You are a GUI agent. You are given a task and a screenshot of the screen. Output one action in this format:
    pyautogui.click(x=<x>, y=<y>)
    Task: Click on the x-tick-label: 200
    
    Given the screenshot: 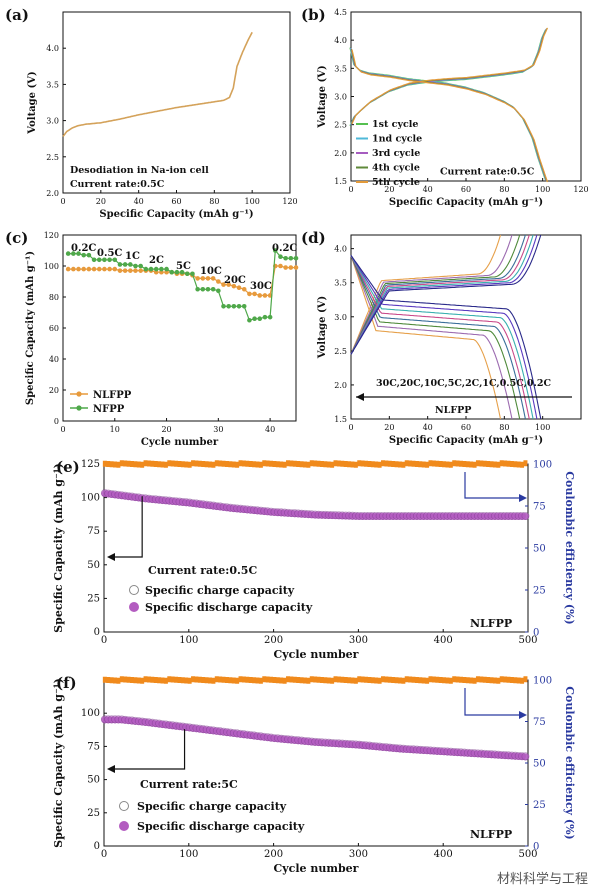 What is the action you would take?
    pyautogui.click(x=273, y=640)
    